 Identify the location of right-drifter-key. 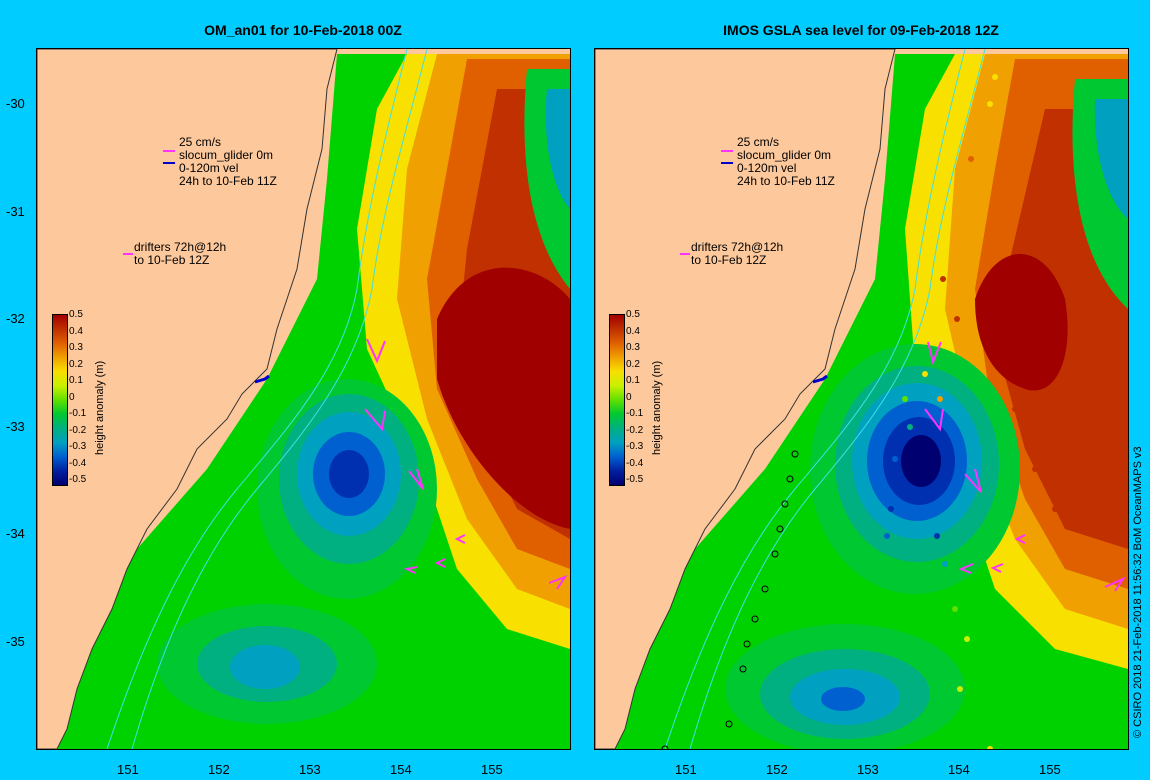
(685, 254).